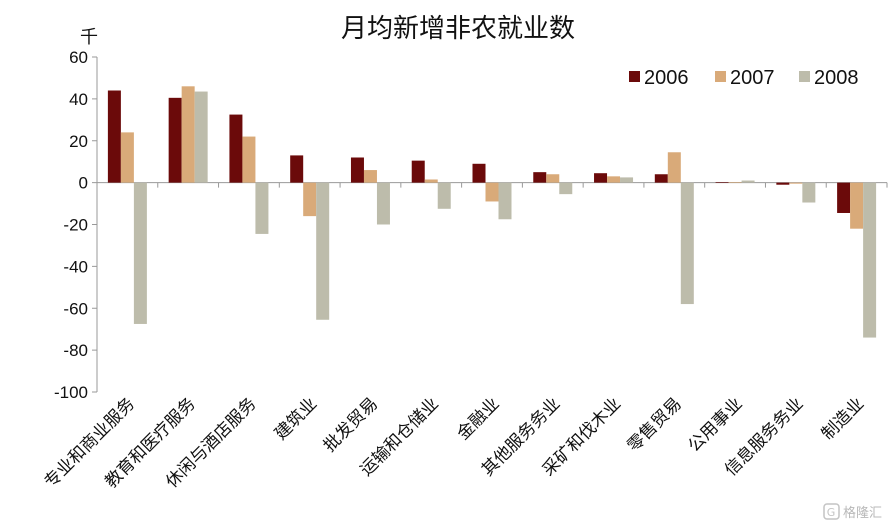 This screenshot has width=895, height=531. What do you see at coordinates (655, 425) in the screenshot?
I see `x-category-label: 零售贸易` at bounding box center [655, 425].